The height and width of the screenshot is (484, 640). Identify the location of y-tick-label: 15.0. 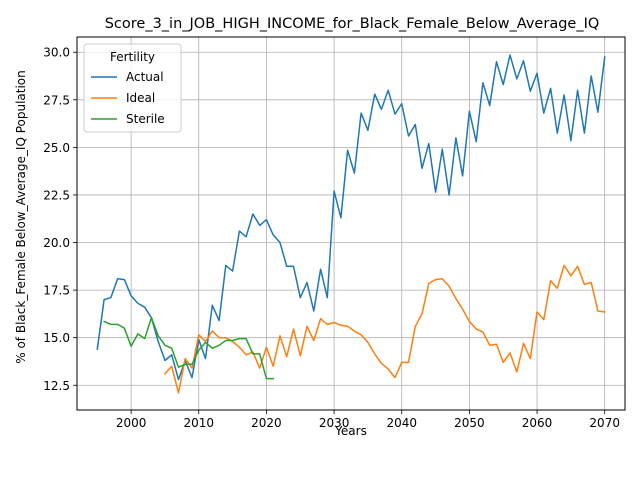
(56, 338).